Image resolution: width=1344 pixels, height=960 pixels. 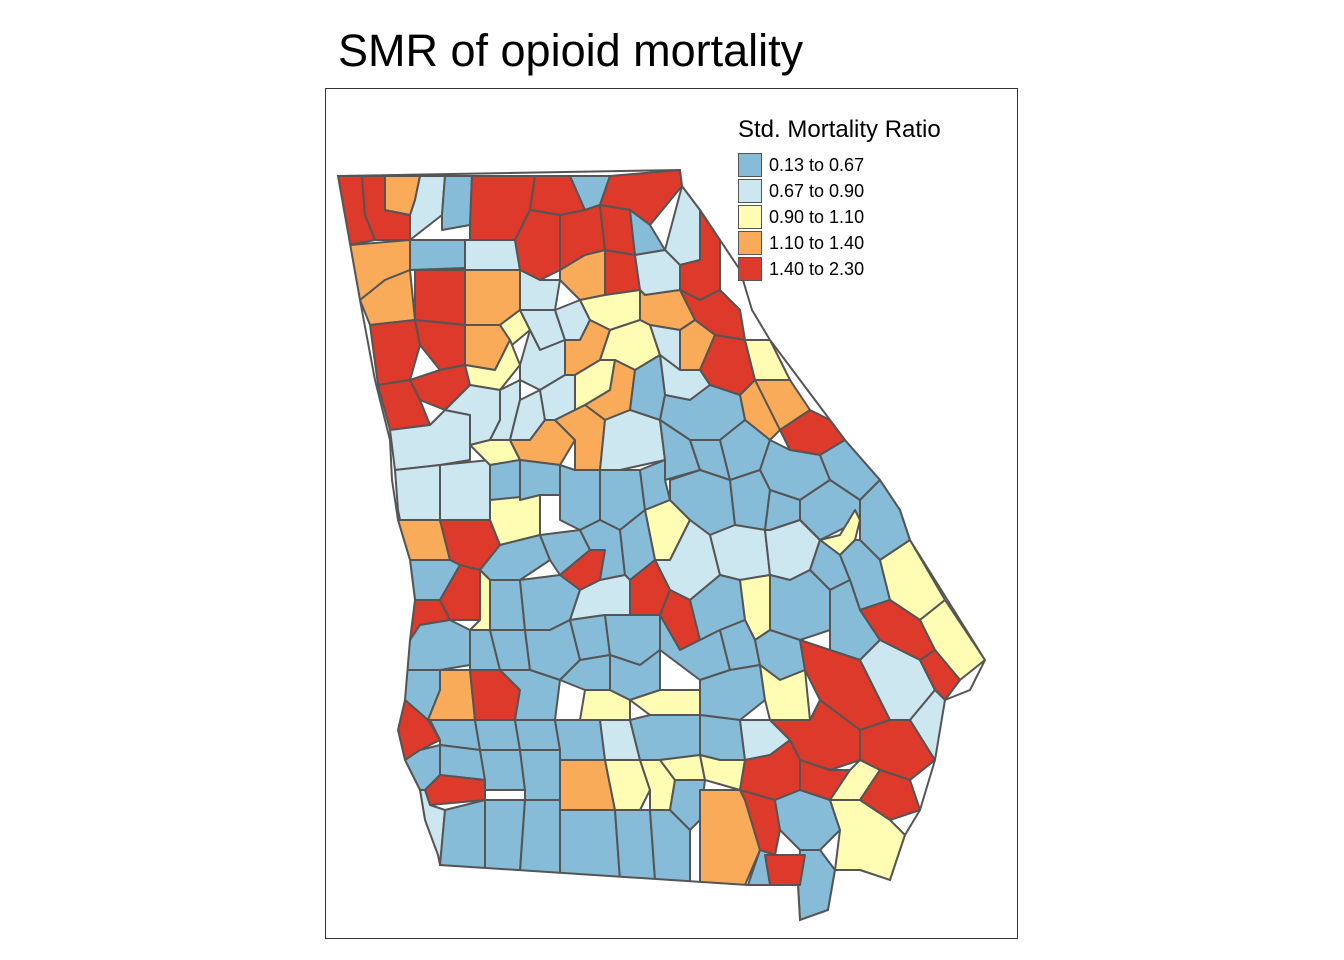 I want to click on legend-item: 0.67 to 0.90, so click(x=839, y=191).